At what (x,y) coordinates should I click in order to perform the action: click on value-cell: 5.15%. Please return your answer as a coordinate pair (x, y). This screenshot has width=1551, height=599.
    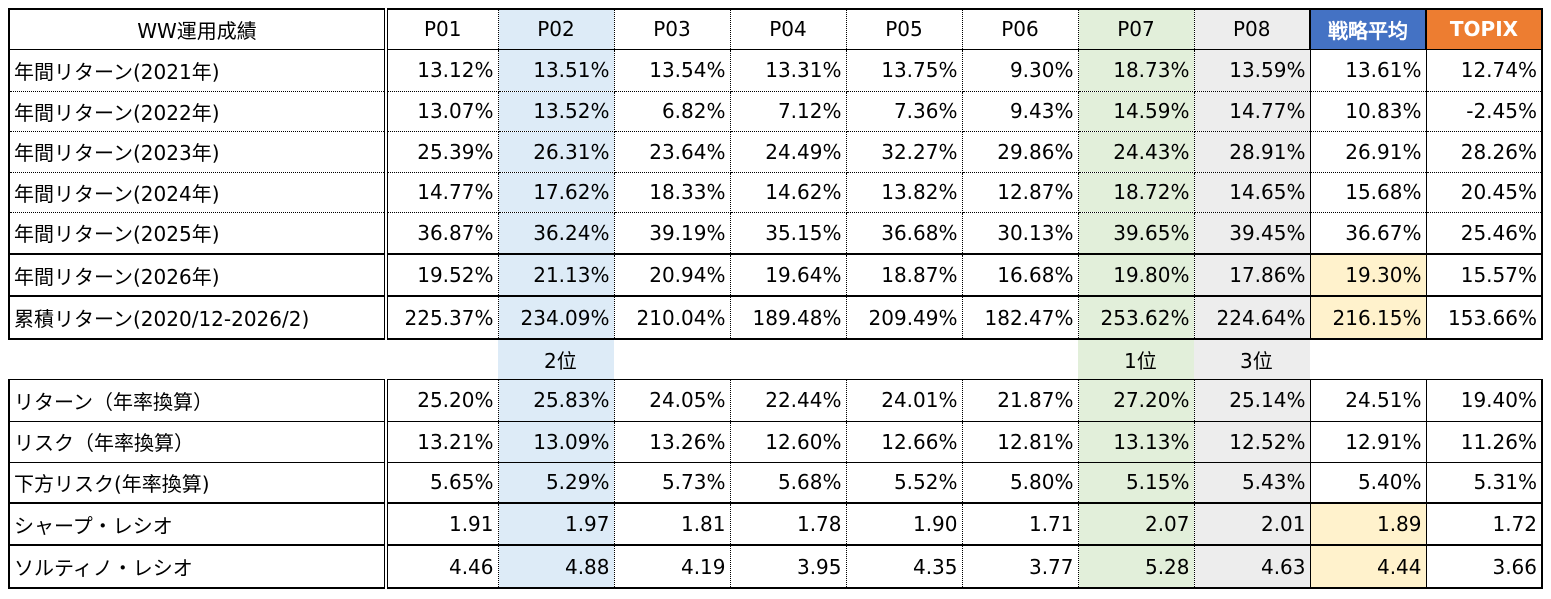
    Looking at the image, I should click on (1136, 482).